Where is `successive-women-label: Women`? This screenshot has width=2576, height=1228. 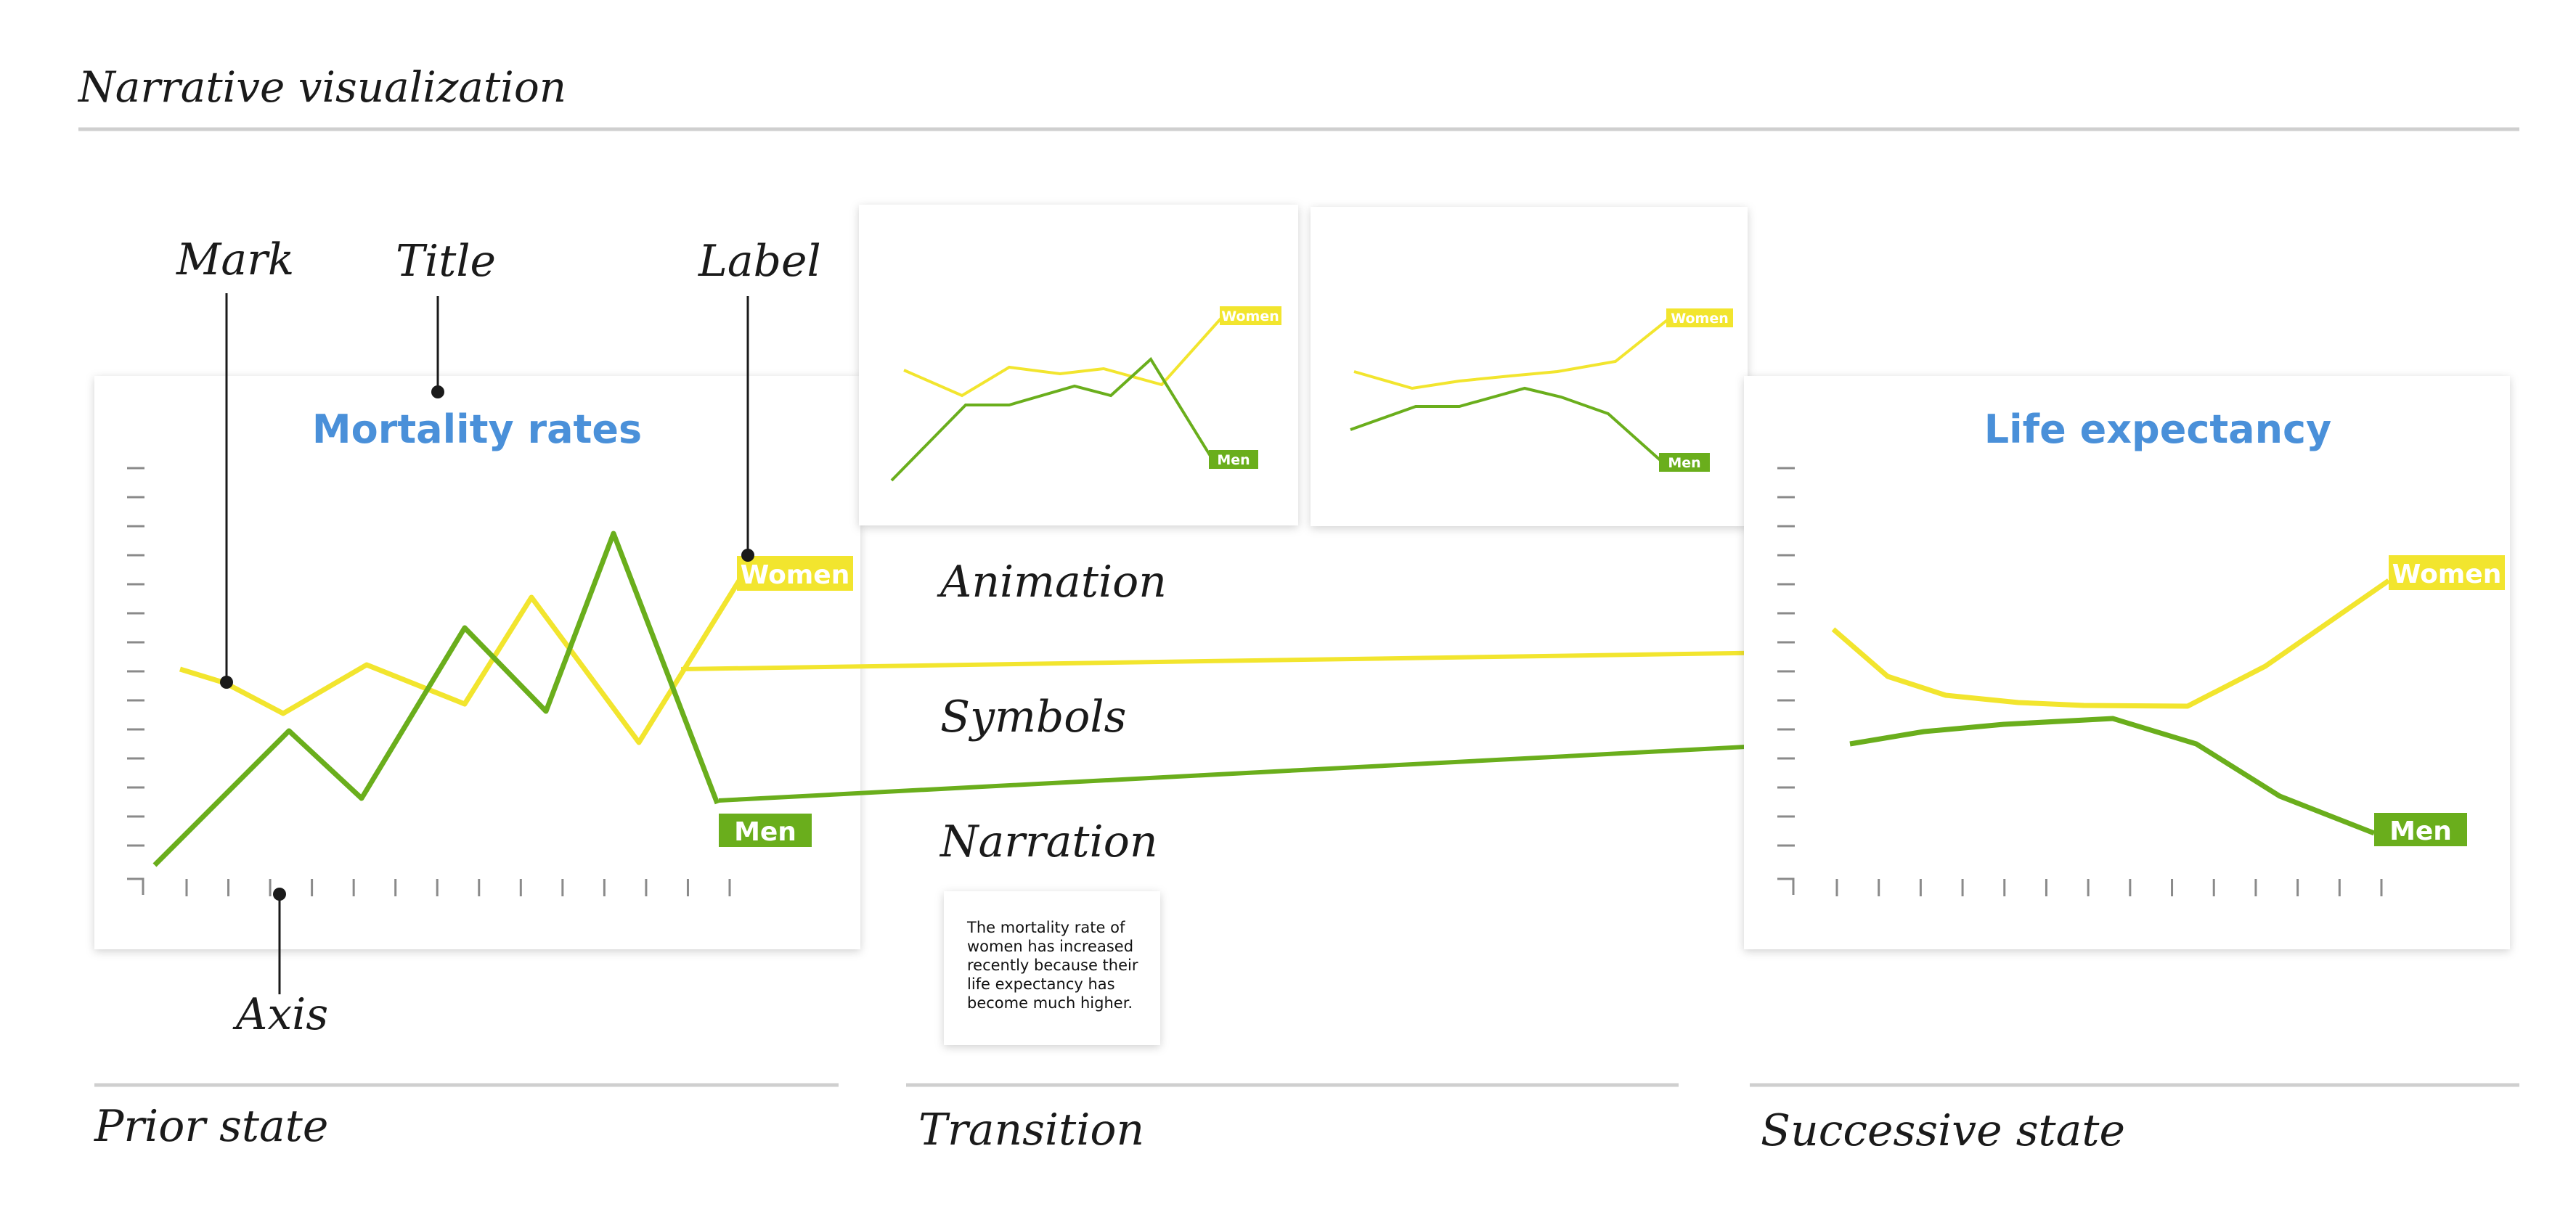
successive-women-label: Women is located at coordinates (2447, 574).